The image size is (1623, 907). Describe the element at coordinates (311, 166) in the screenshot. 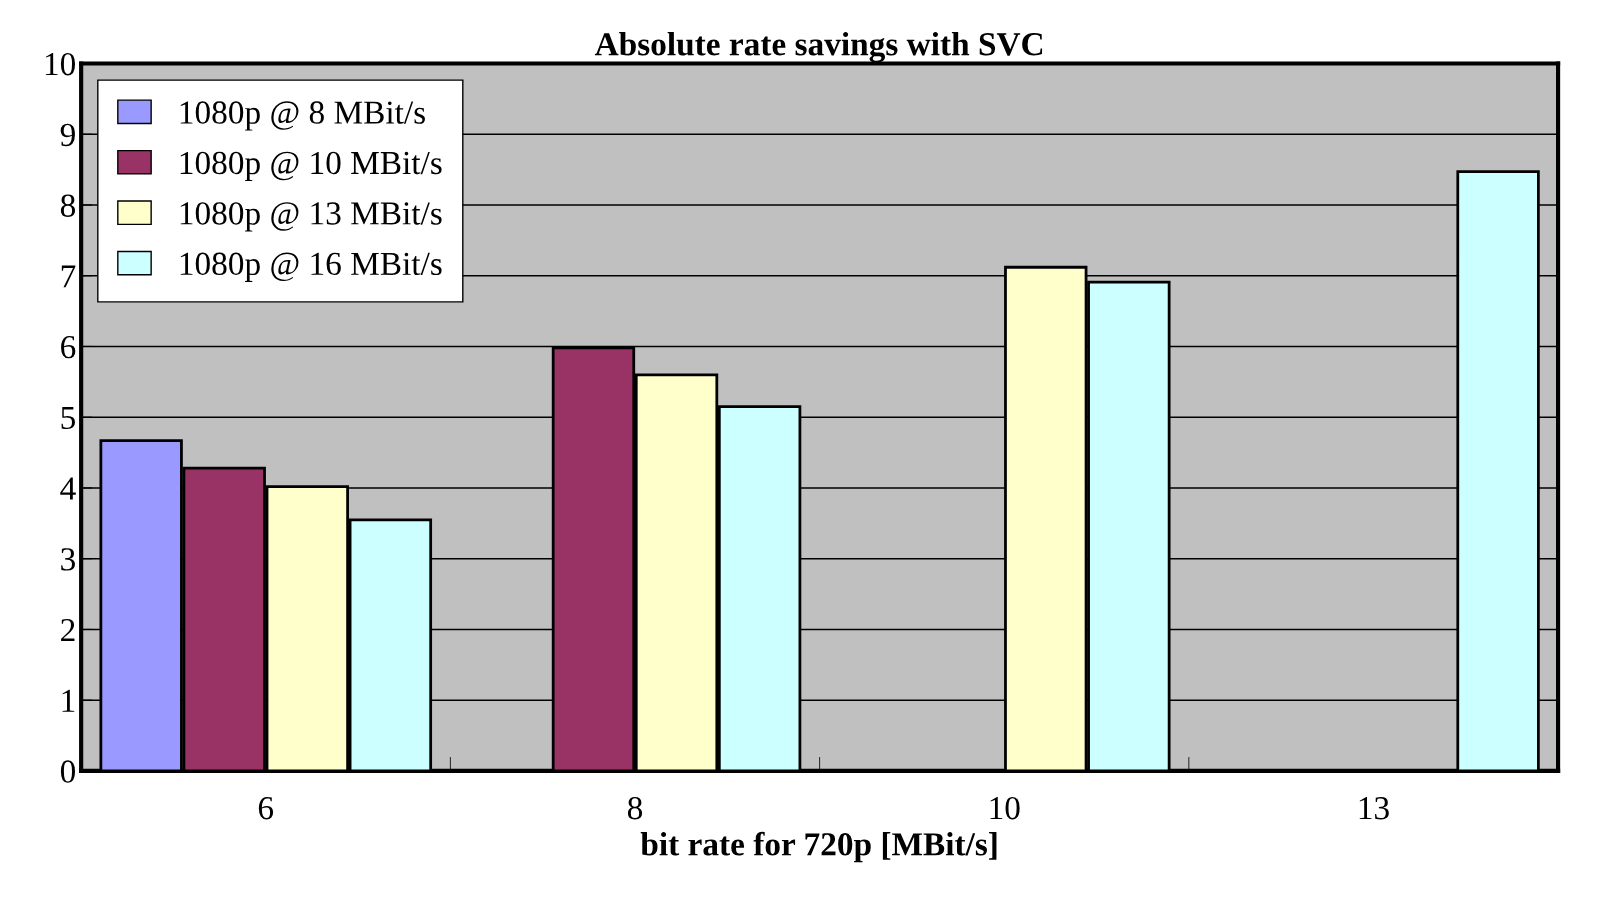

I see `legend-label: 1080p @ 10 MBit/s` at that location.